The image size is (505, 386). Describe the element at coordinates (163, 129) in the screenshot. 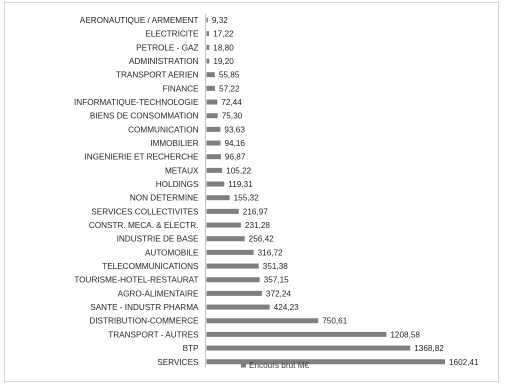

I see `category-label: COMMUNICATION` at that location.